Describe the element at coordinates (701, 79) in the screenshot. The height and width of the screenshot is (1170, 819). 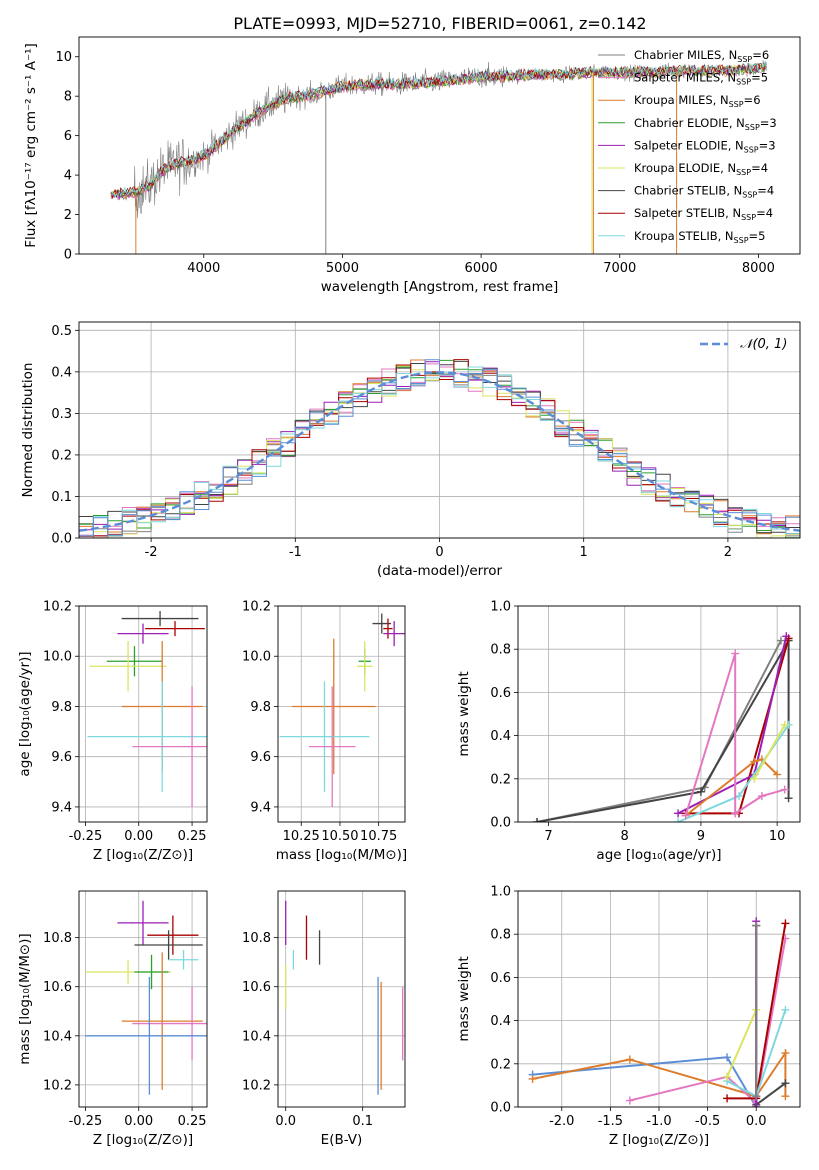
I see `legend-entry: Salpeter MILES, NSSP=5` at that location.